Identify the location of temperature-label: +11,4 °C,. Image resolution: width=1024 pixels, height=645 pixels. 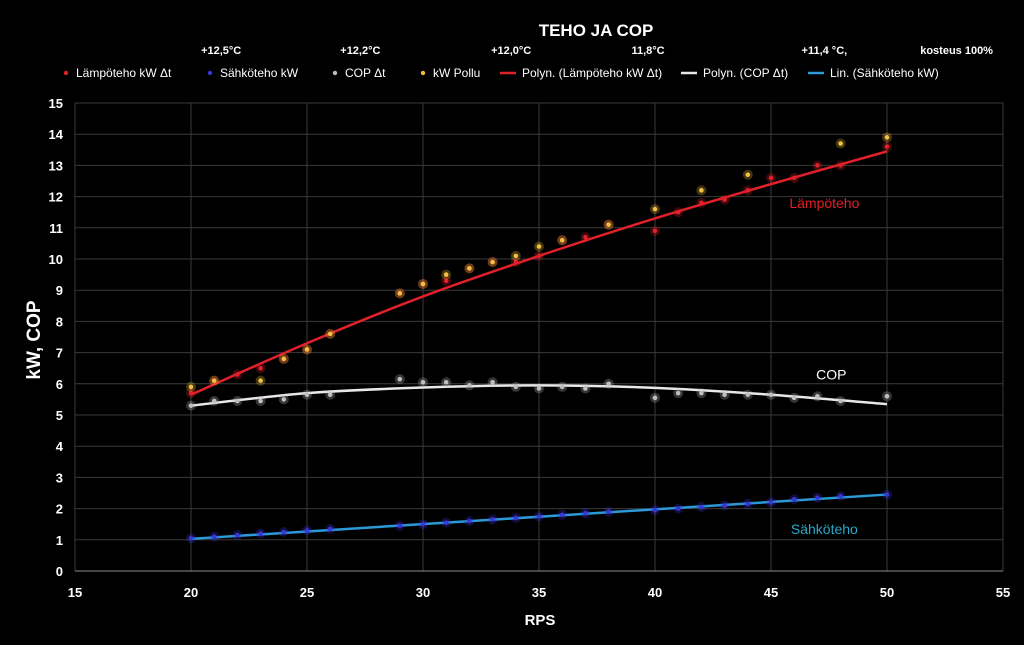
(825, 51).